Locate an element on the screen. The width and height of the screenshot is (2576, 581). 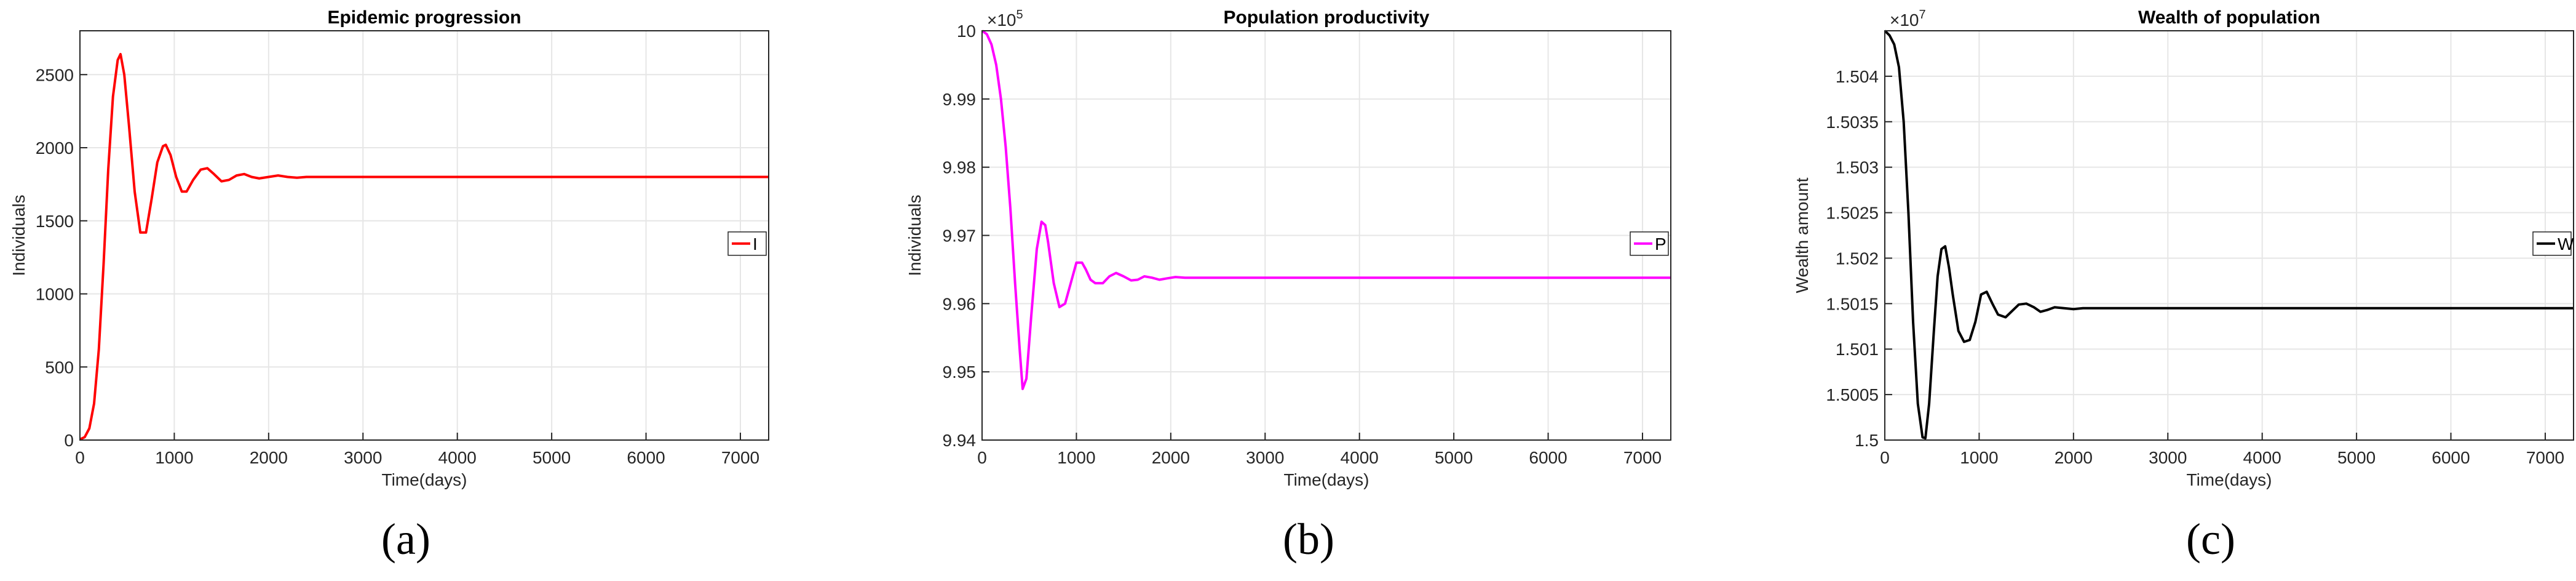
y-tick-label: 1.5015 is located at coordinates (1853, 303).